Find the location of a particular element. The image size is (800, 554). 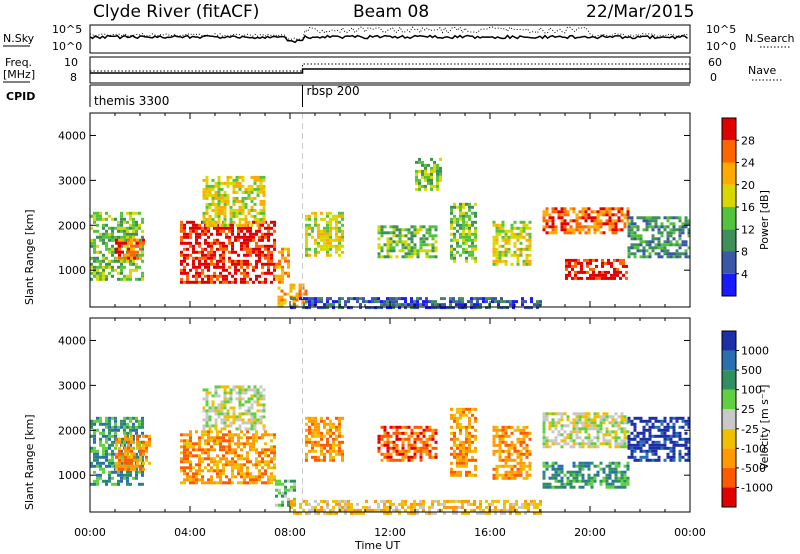

nsky-line is located at coordinates (388, 39).